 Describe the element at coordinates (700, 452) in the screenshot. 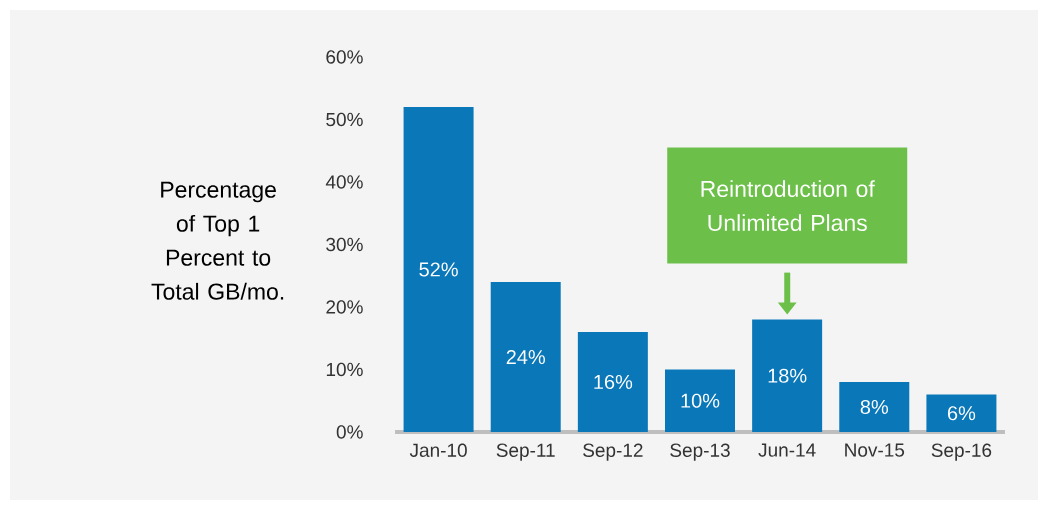

I see `x-tick-label: Sep-13` at that location.